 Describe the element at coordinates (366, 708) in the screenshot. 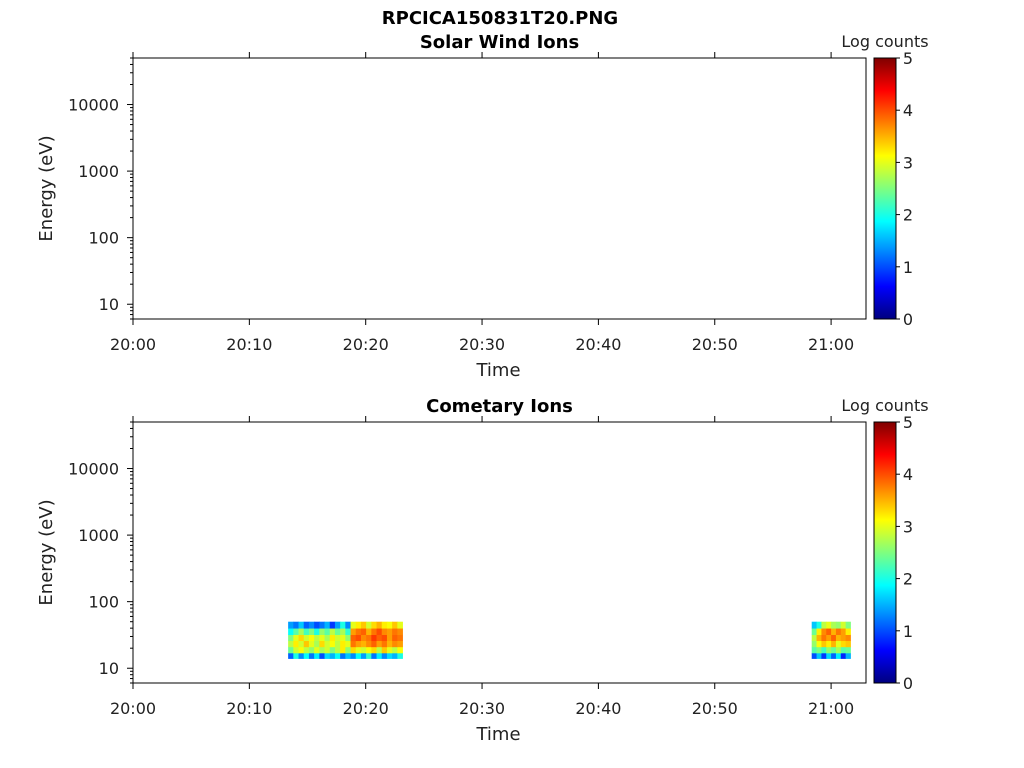

I see `x-tick-label: 20:20` at that location.